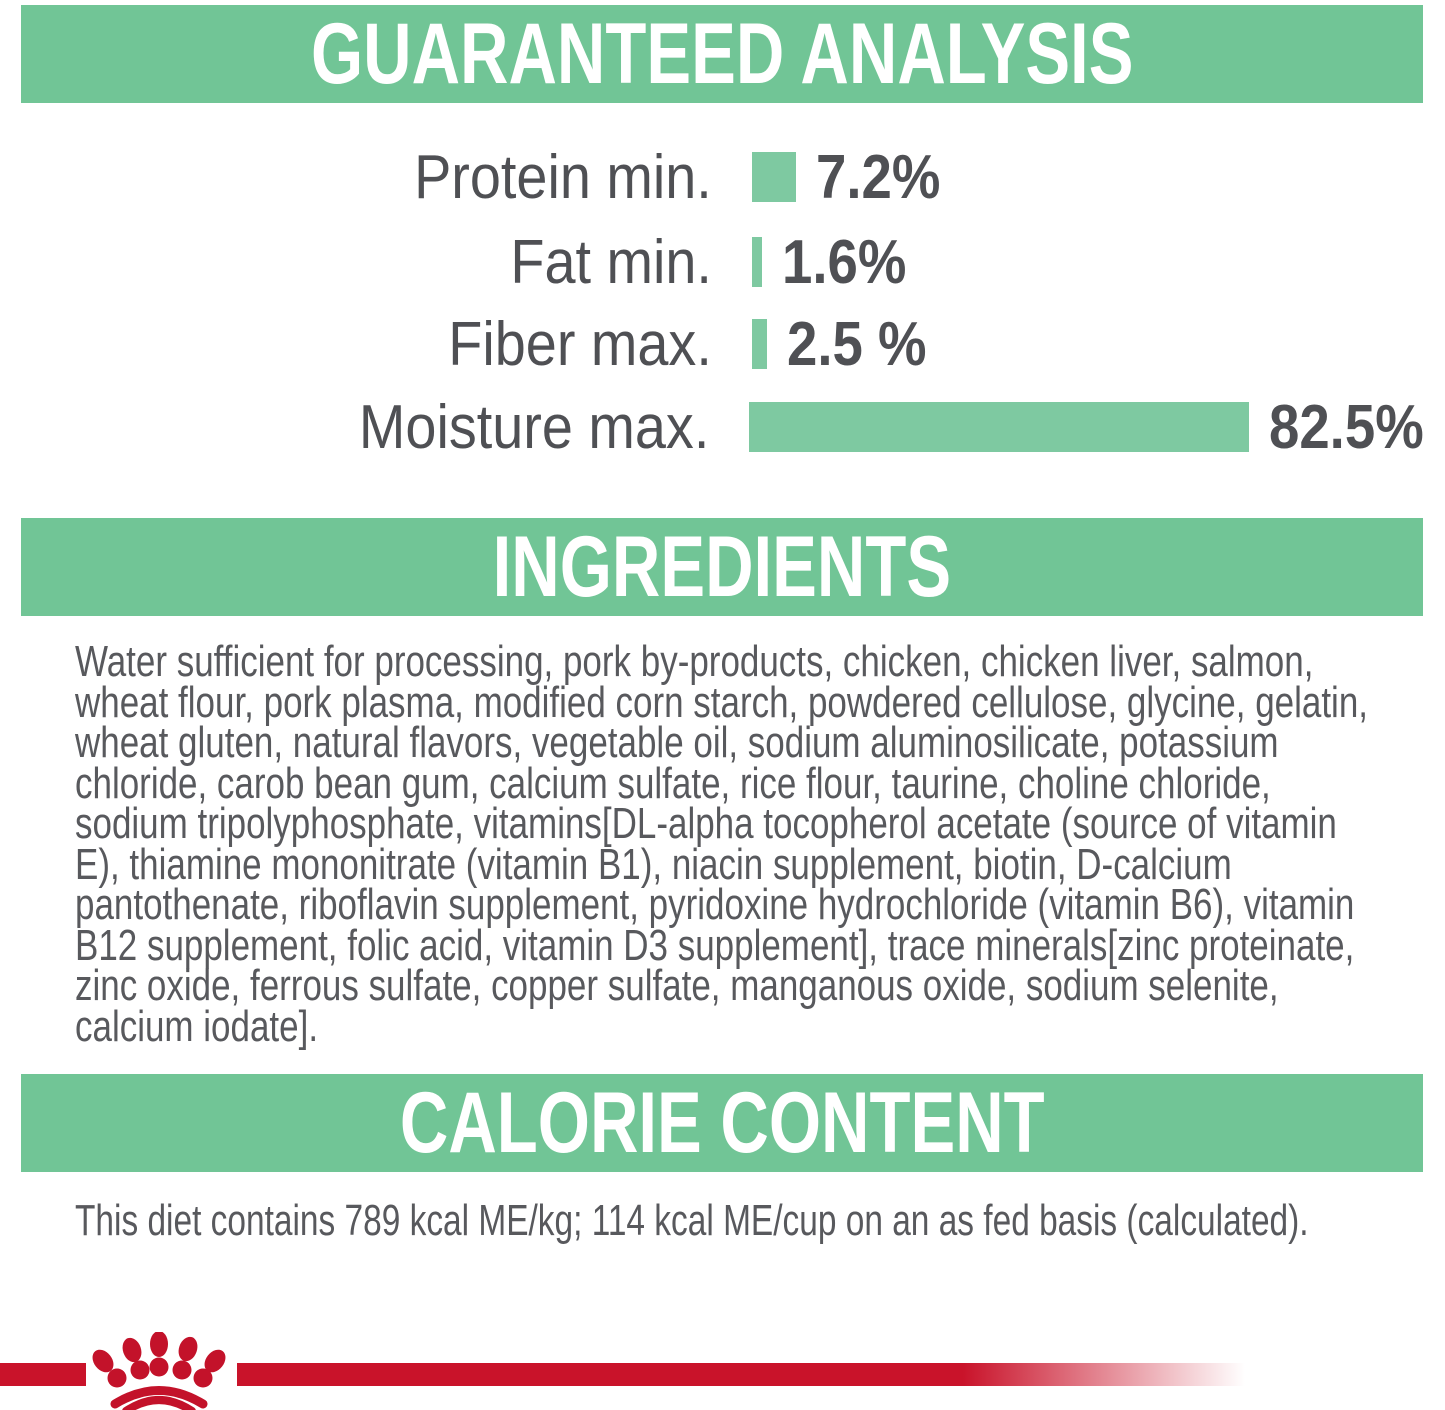 The width and height of the screenshot is (1445, 1410). I want to click on analysis-label: Moisture max., so click(534, 427).